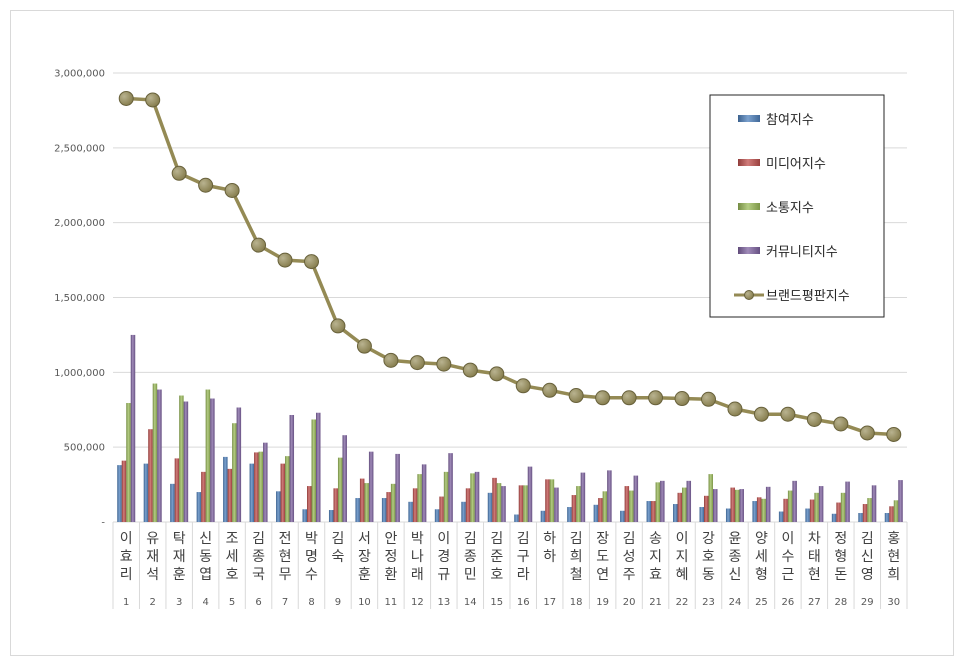 This screenshot has width=966, height=670. What do you see at coordinates (549, 602) in the screenshot?
I see `rank-label: 17` at bounding box center [549, 602].